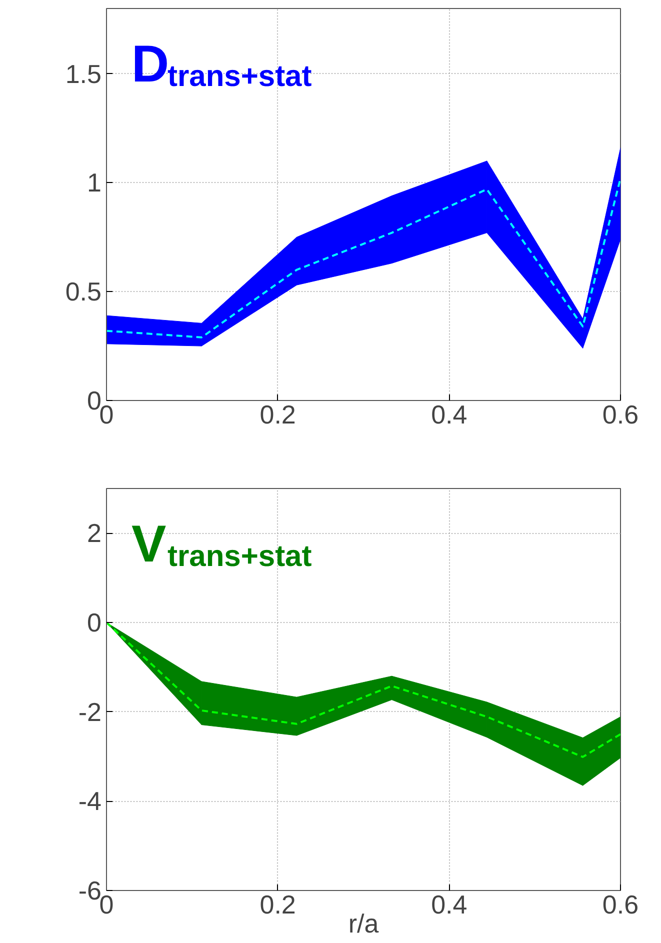  Describe the element at coordinates (222, 65) in the screenshot. I see `annotation: Dtrans+stat` at that location.